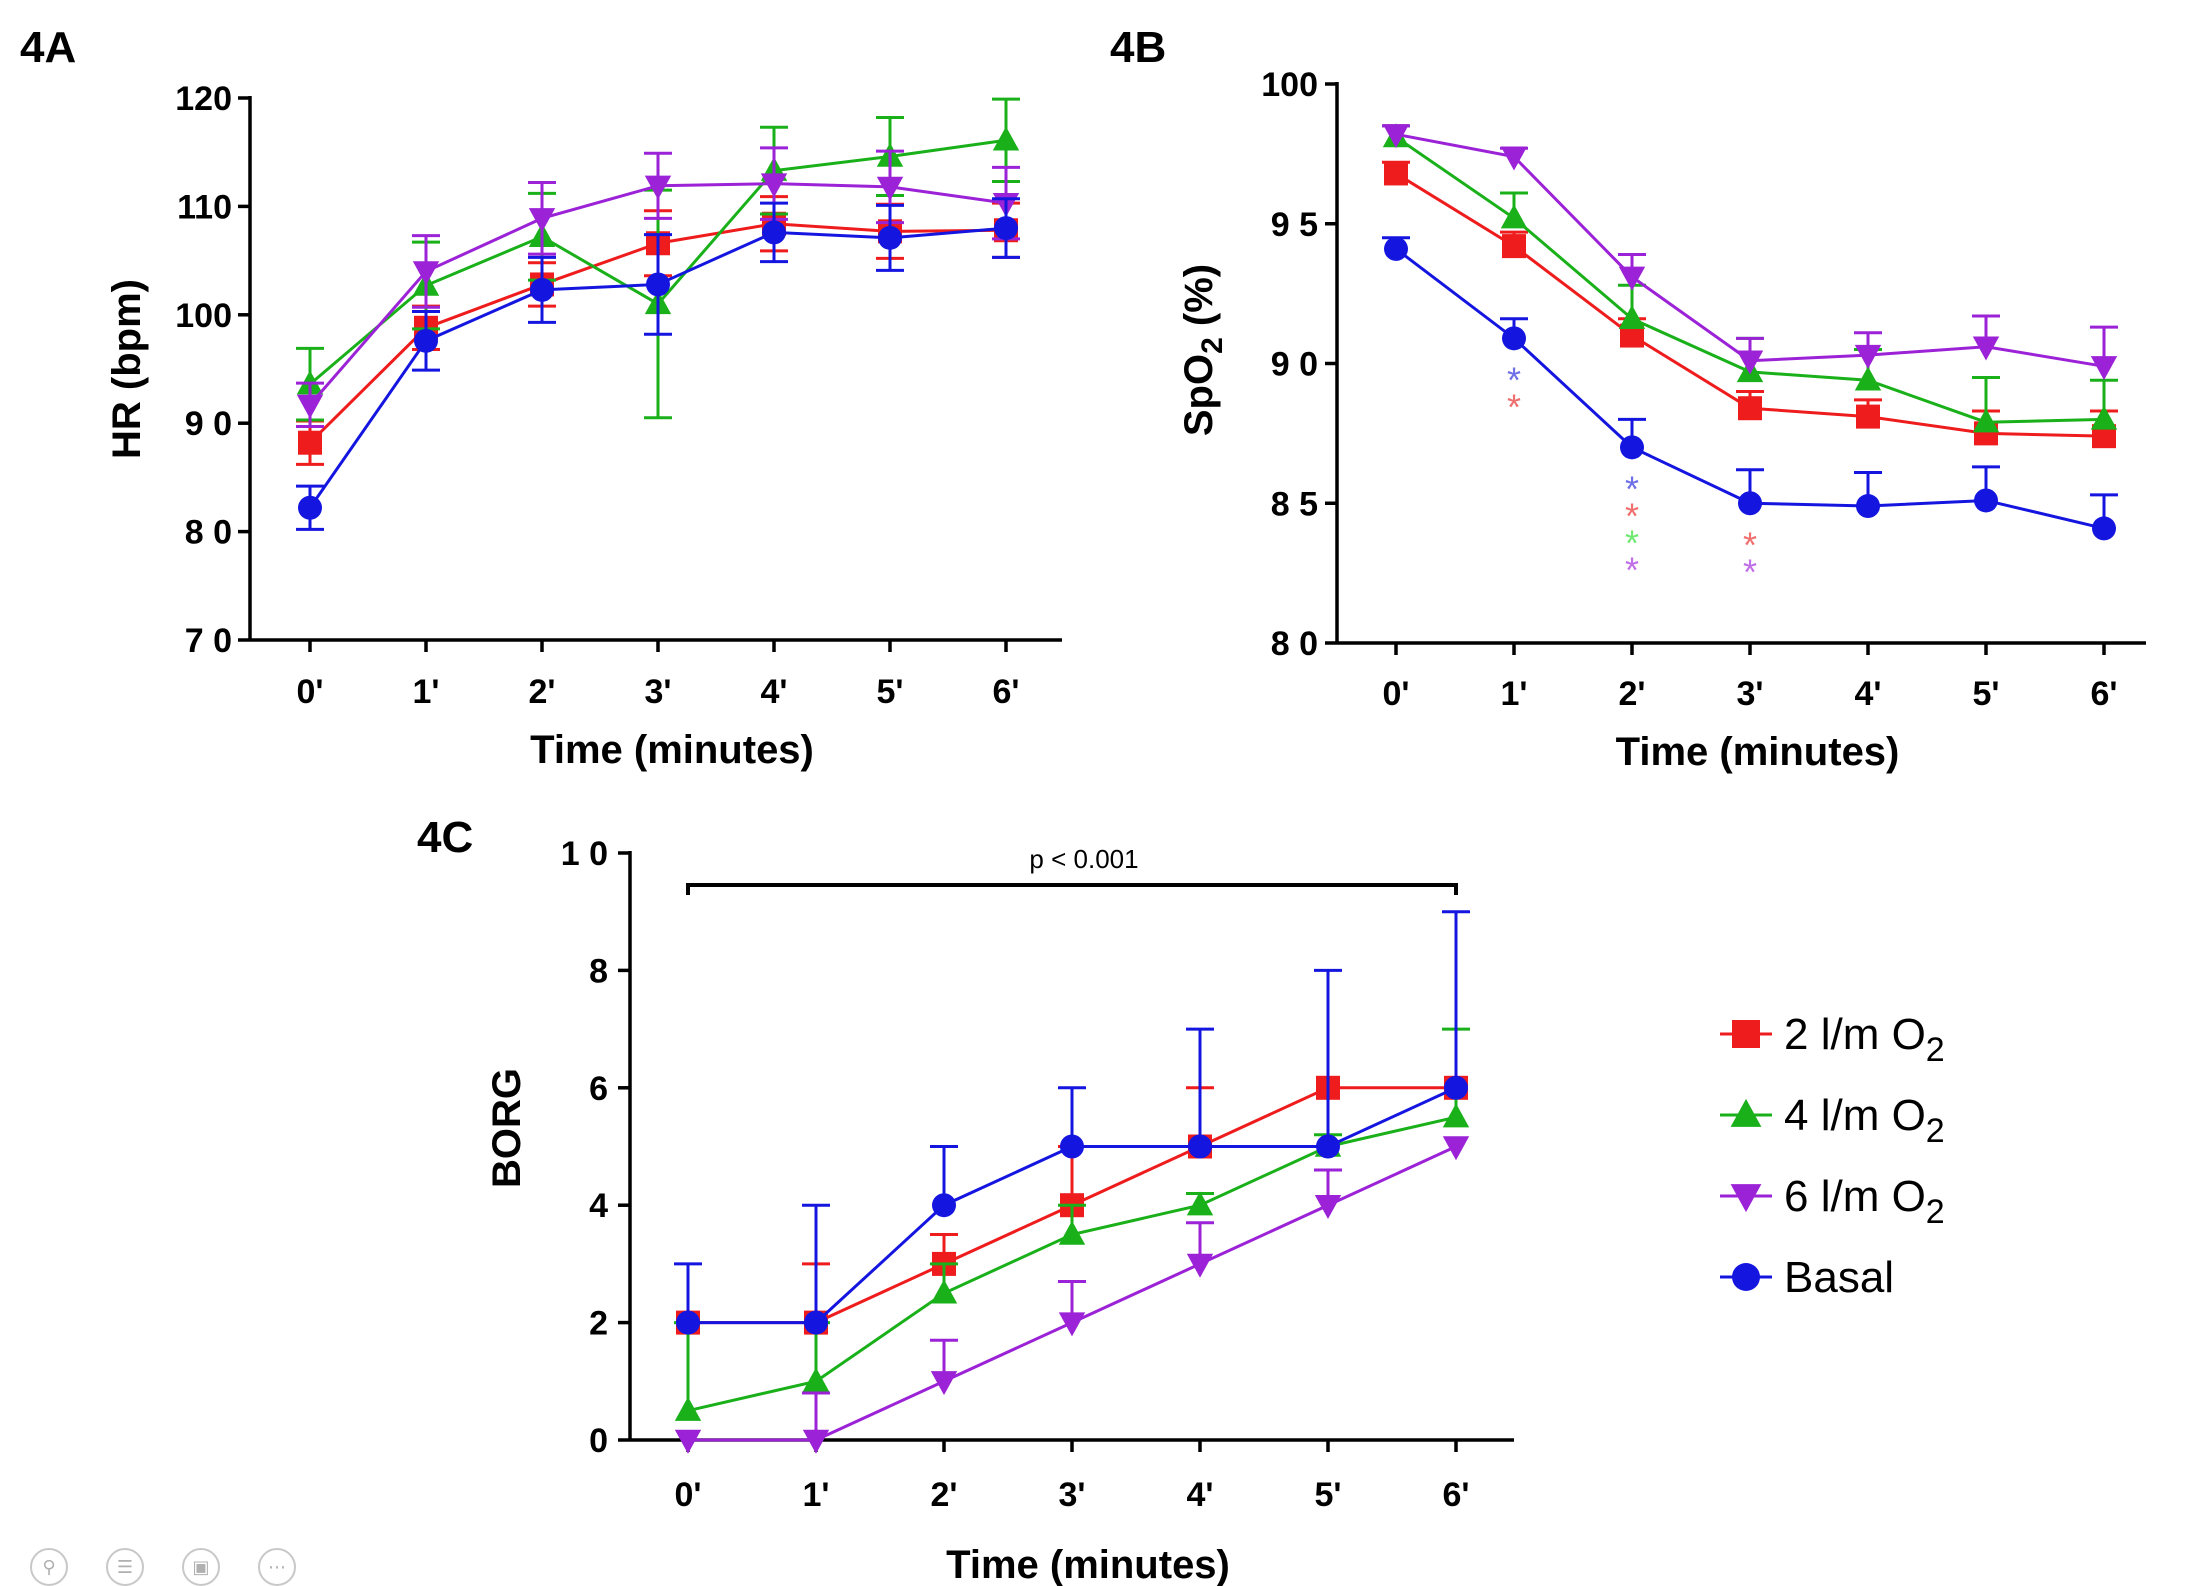  Describe the element at coordinates (1839, 1277) in the screenshot. I see `legend-label: Basal` at that location.